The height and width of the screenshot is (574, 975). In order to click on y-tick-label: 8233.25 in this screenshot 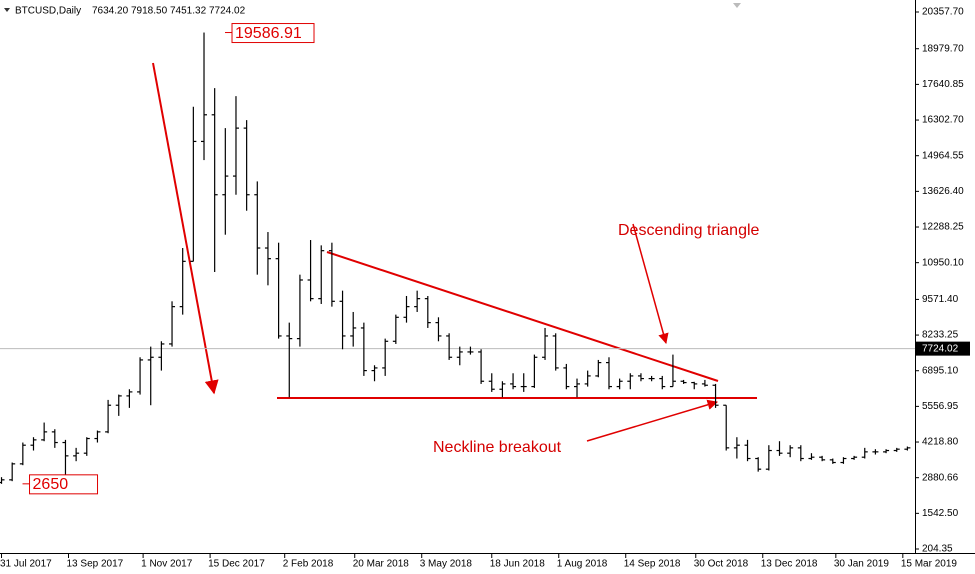, I will do `click(940, 335)`.